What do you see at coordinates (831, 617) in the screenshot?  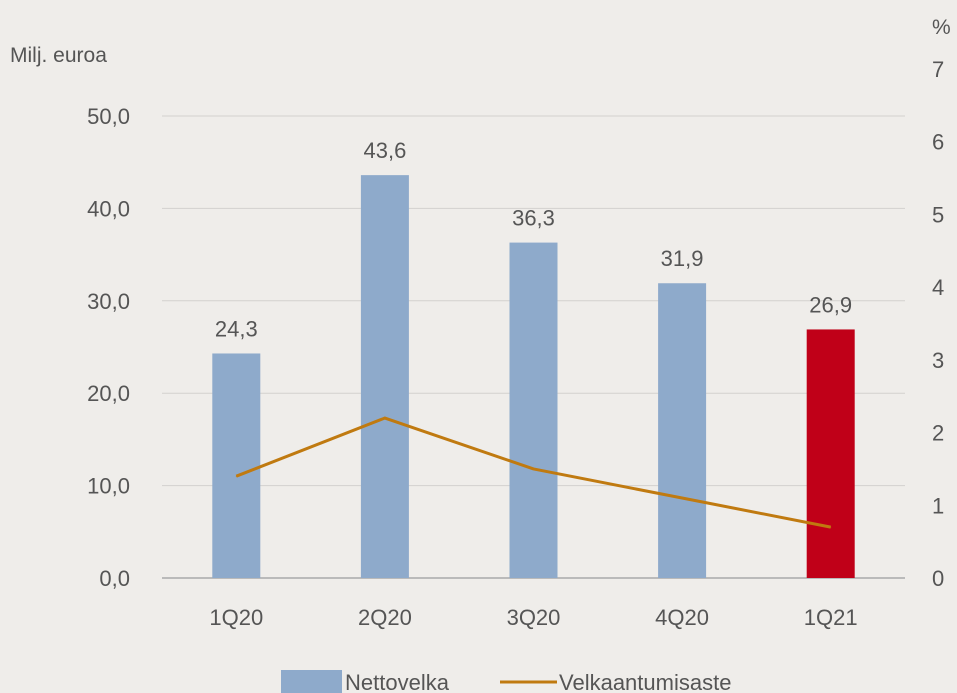 I see `category-label-1q21: 1Q21` at bounding box center [831, 617].